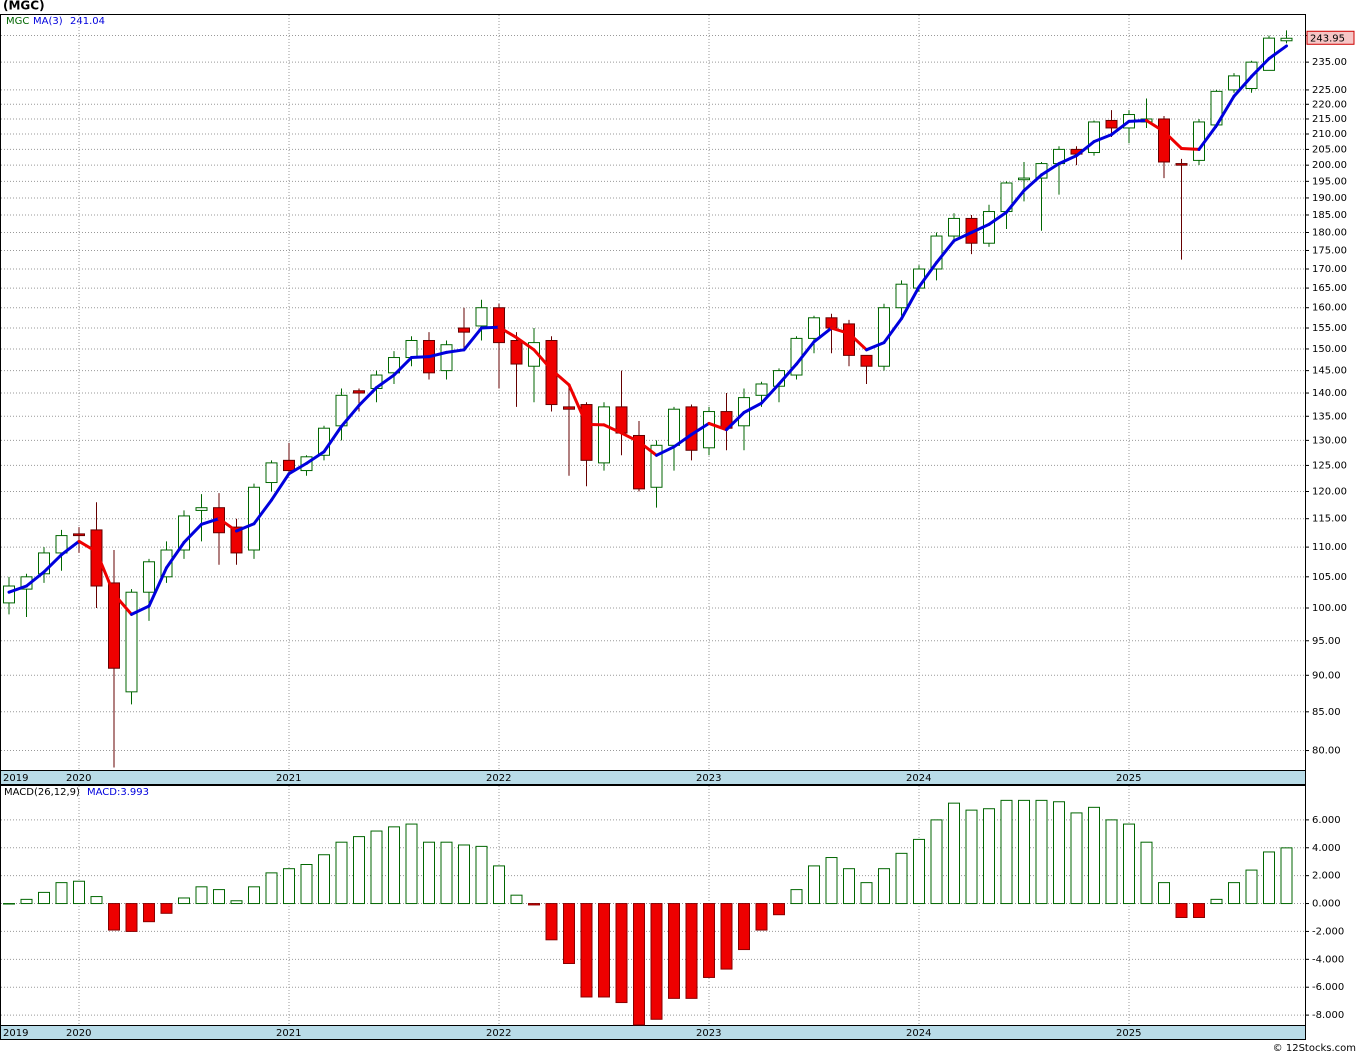 The image size is (1360, 1056). I want to click on y-tick-label: 130.00, so click(1329, 440).